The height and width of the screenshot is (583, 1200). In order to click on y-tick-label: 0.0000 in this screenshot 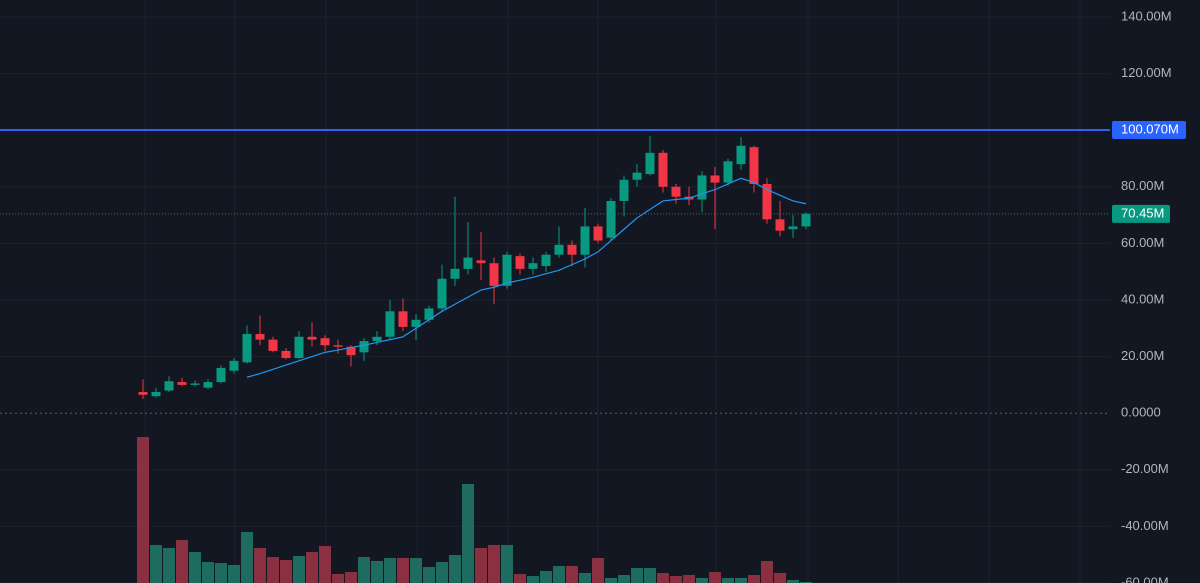, I will do `click(1141, 412)`.